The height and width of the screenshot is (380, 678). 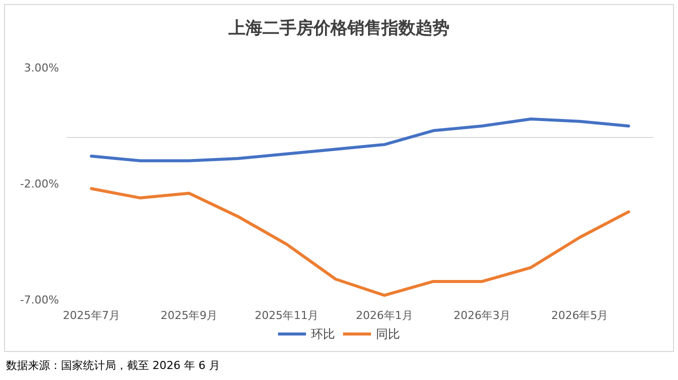 I want to click on x-tick-label: 2025年9月, so click(x=189, y=315).